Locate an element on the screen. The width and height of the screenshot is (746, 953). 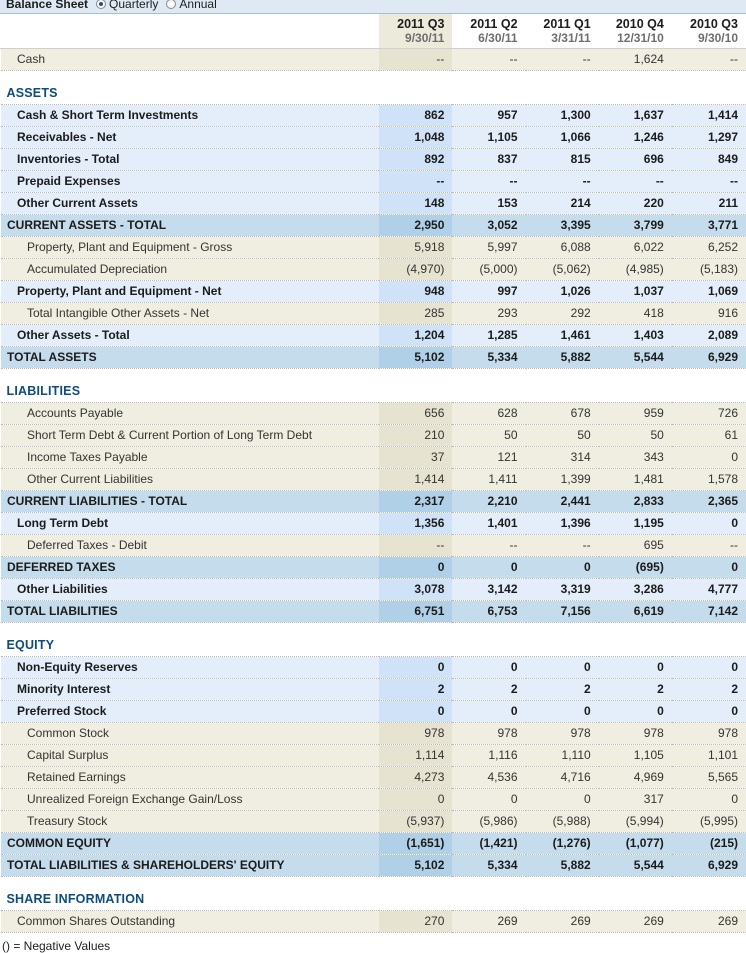
row-value: 1,399 is located at coordinates (562, 480).